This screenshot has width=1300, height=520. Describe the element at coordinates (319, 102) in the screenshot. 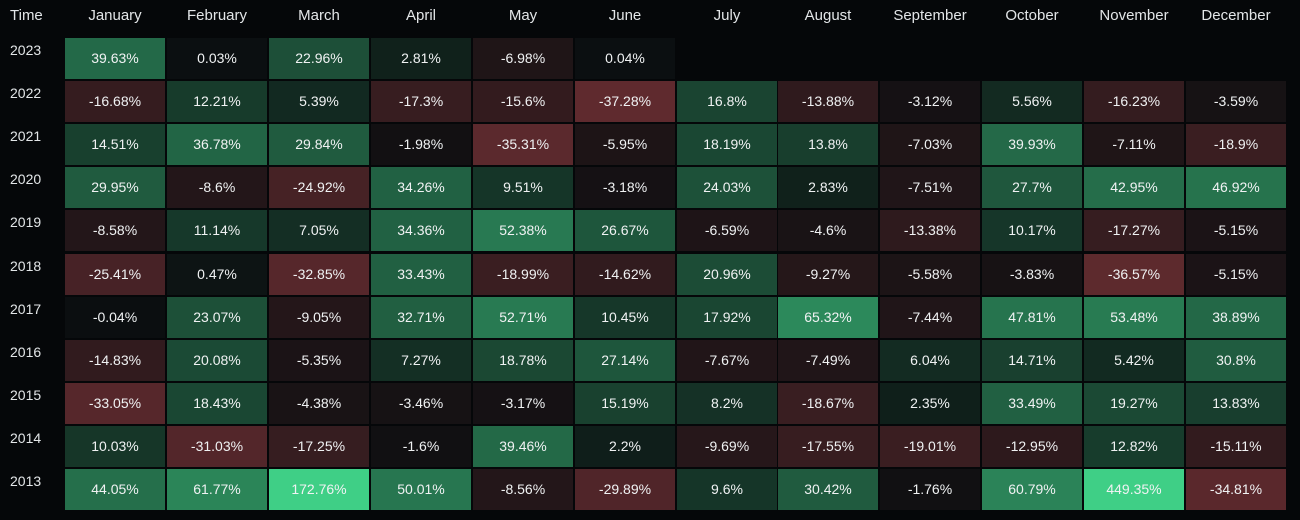

I see `heatmap-cell-2022-march: 5.39%` at that location.